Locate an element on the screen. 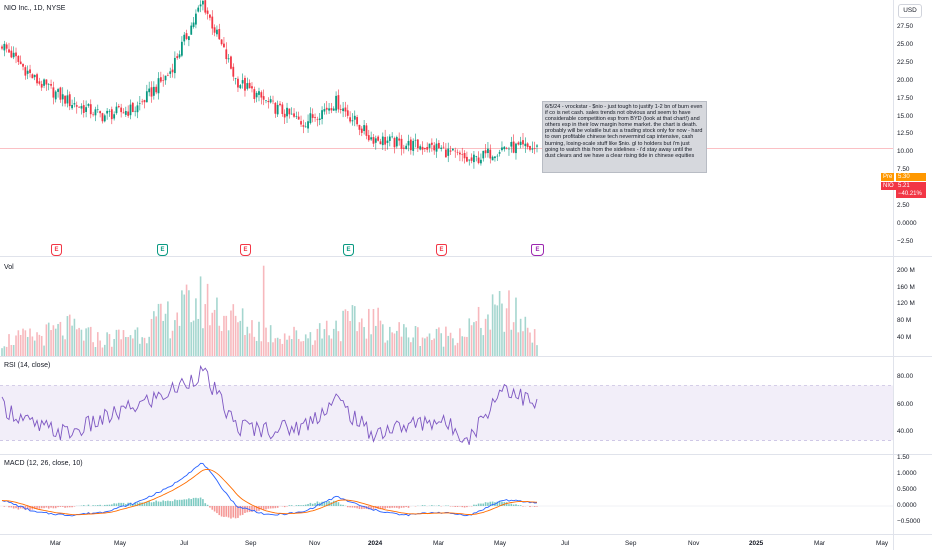 This screenshot has height=550, width=932. volume-label: Vol is located at coordinates (9, 267).